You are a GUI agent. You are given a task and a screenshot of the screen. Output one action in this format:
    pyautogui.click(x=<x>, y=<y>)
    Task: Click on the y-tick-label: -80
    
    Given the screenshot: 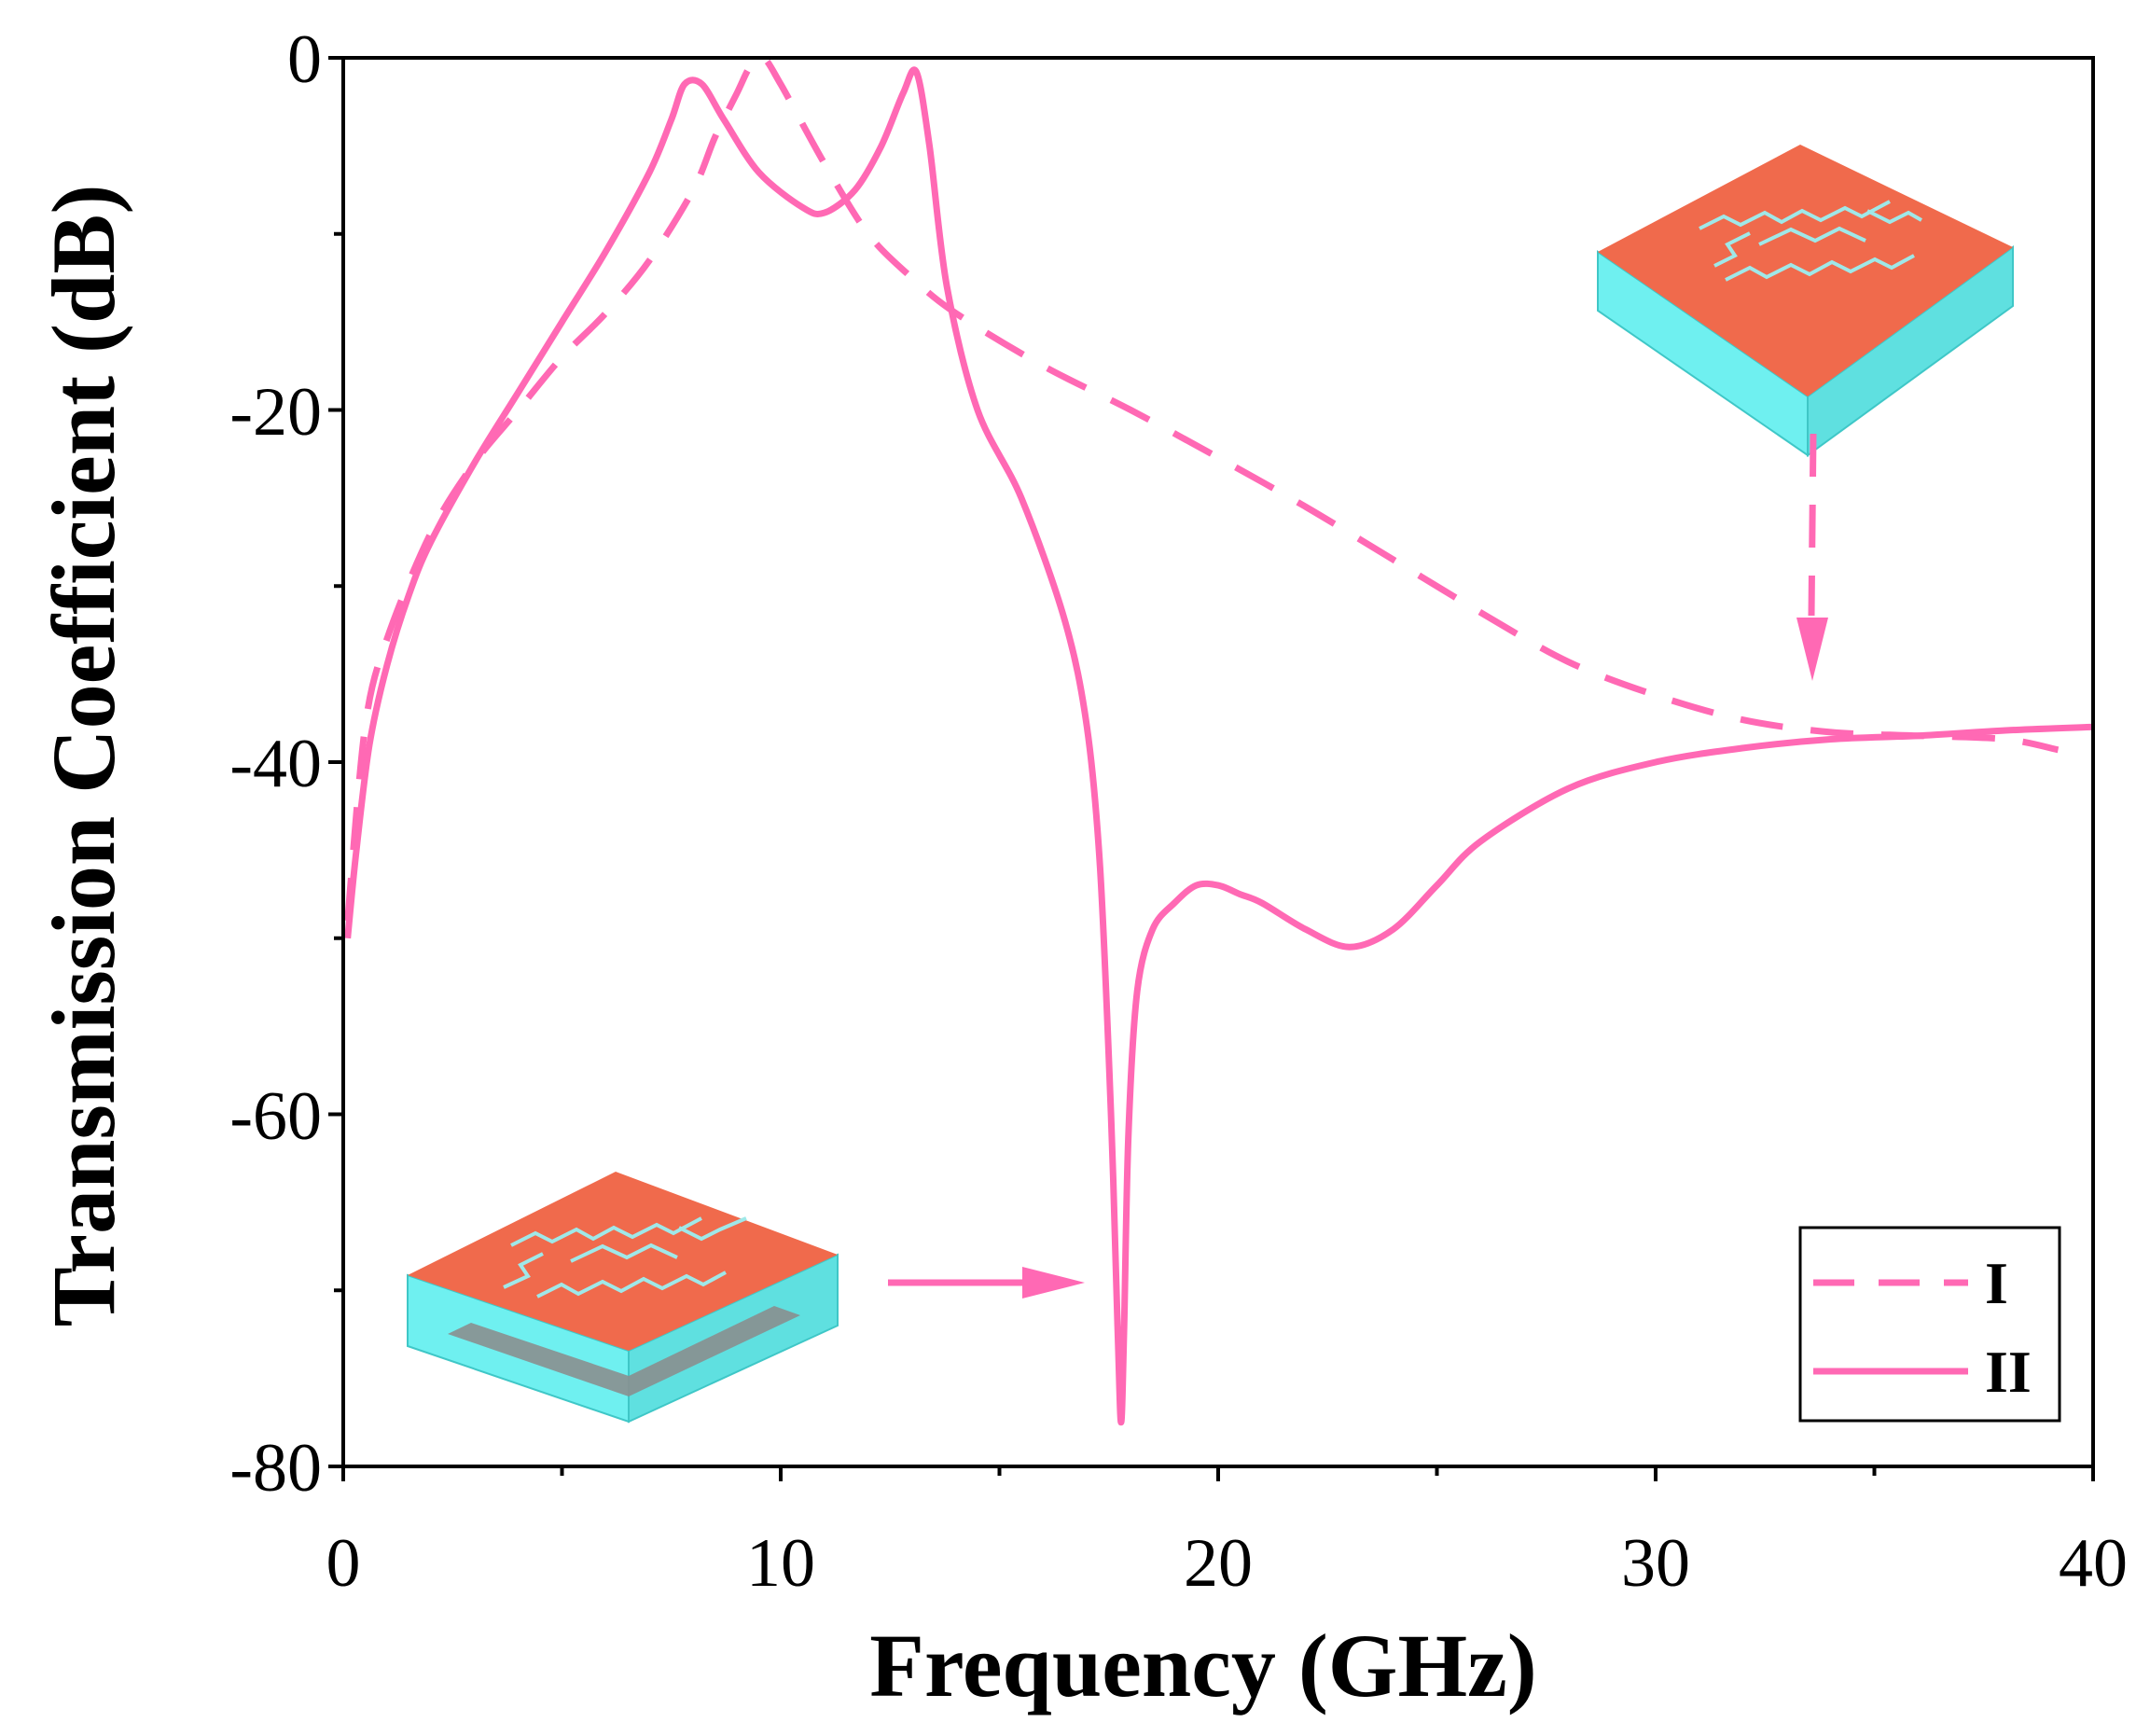 What is the action you would take?
    pyautogui.click(x=275, y=1468)
    